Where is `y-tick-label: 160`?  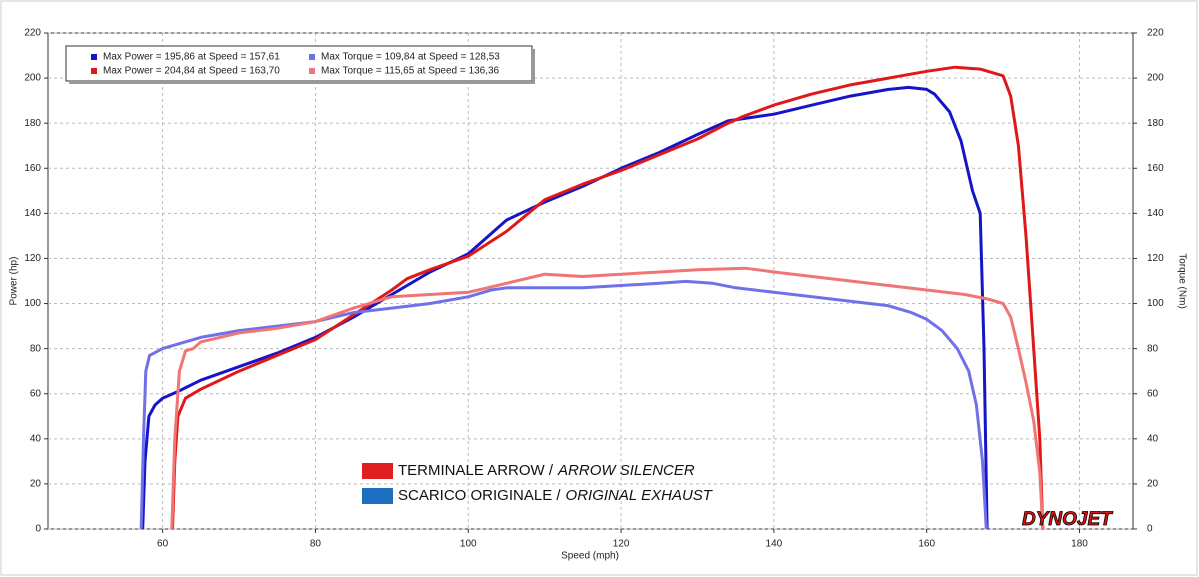 y-tick-label: 160 is located at coordinates (32, 168).